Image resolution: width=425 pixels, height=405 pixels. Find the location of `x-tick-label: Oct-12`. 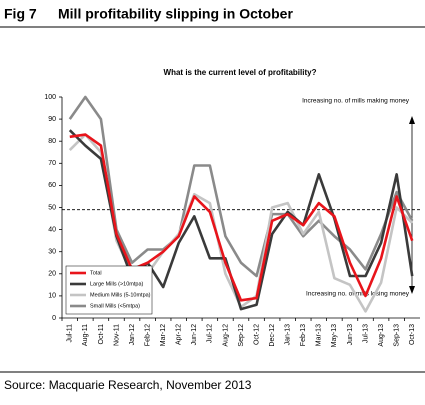

x-tick-label: Oct-12 is located at coordinates (256, 334).